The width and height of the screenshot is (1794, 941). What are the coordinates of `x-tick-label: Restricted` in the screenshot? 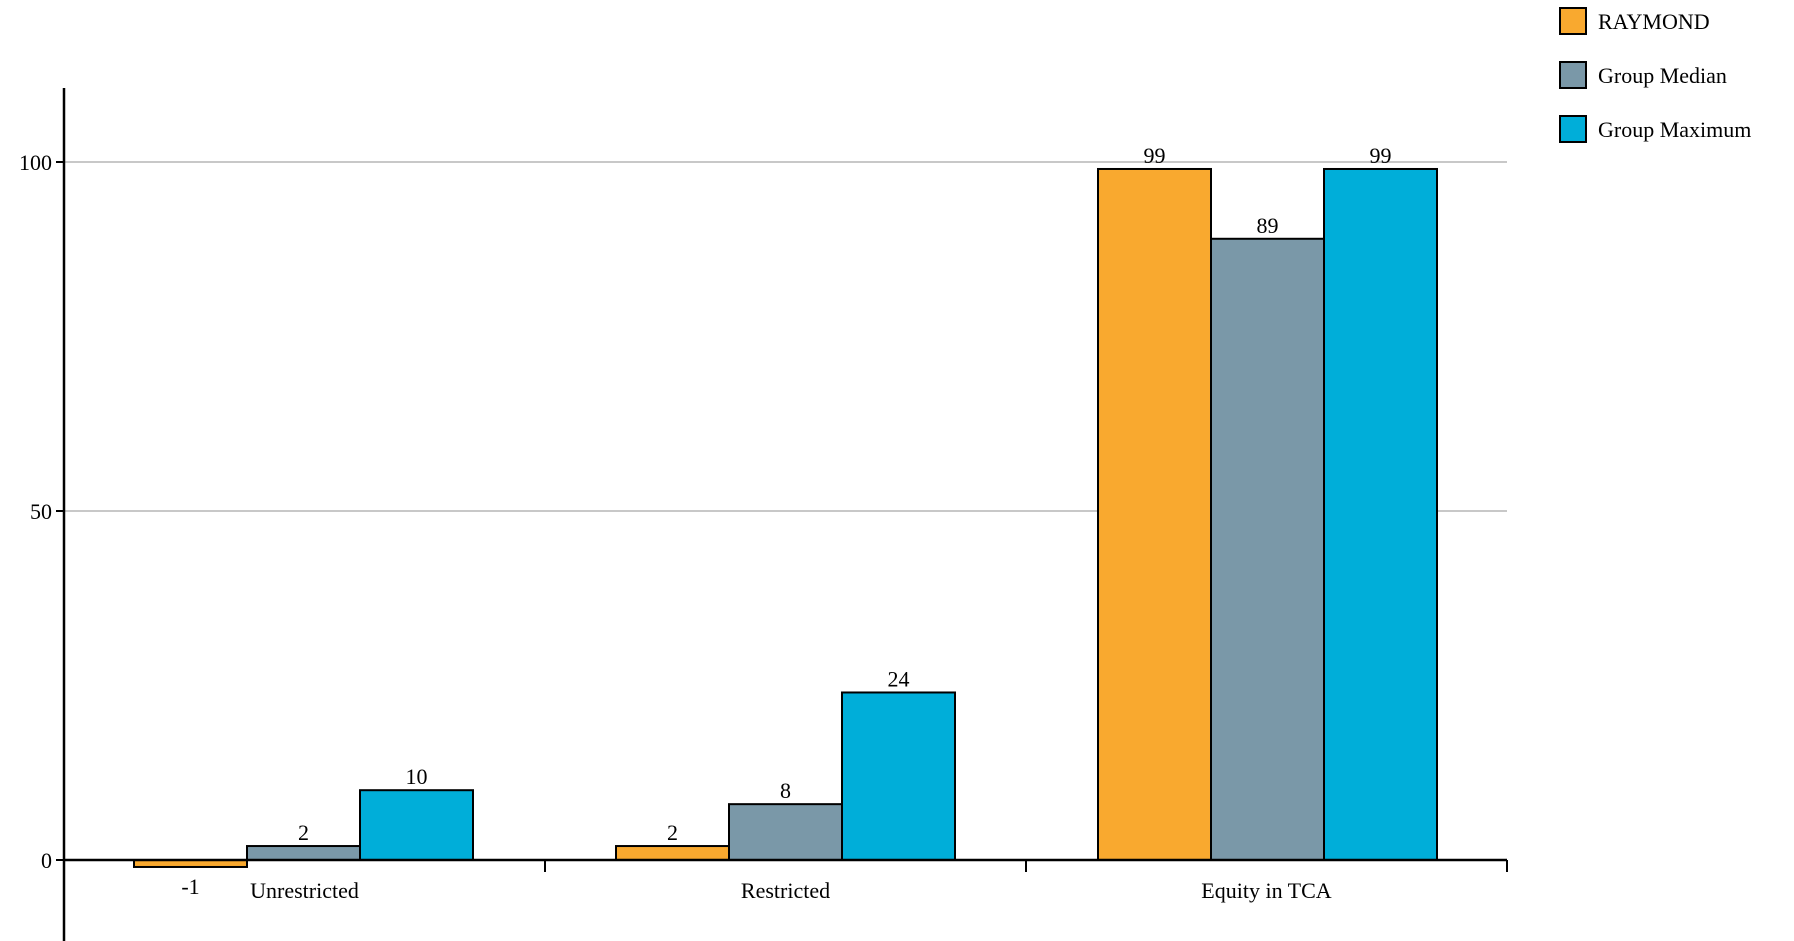 It's located at (785, 890).